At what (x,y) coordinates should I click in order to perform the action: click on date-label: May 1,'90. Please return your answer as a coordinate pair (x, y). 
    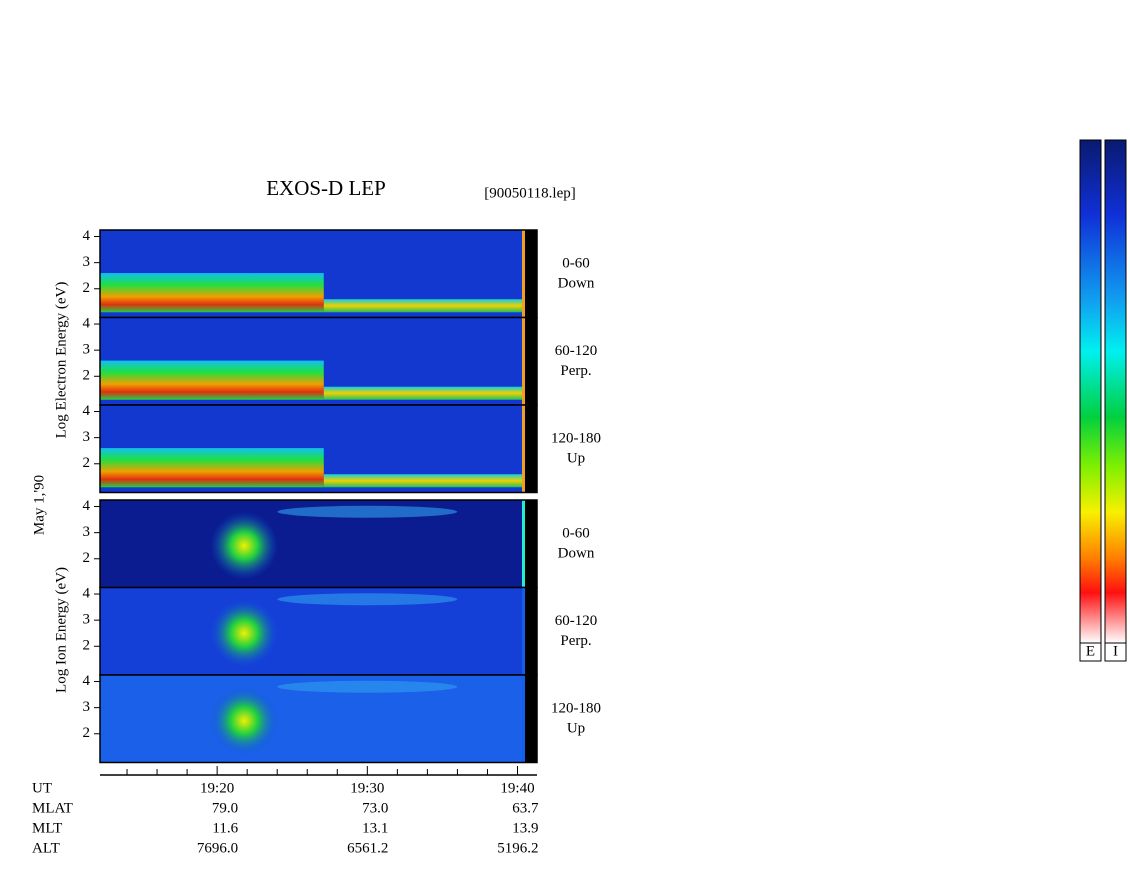
    Looking at the image, I should click on (39, 505).